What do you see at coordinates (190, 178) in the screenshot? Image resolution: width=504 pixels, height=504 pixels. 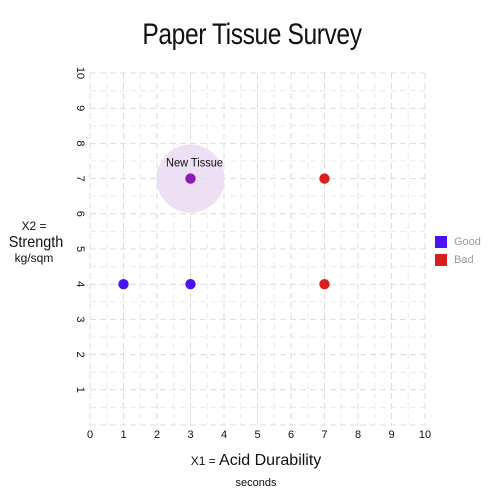 I see `new-tissue-point` at bounding box center [190, 178].